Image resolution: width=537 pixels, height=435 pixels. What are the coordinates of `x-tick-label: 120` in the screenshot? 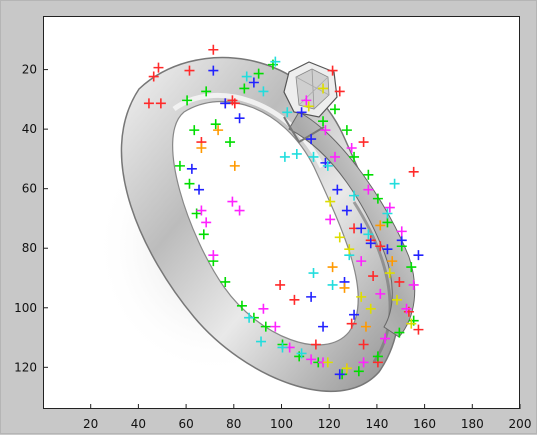 It's located at (329, 424).